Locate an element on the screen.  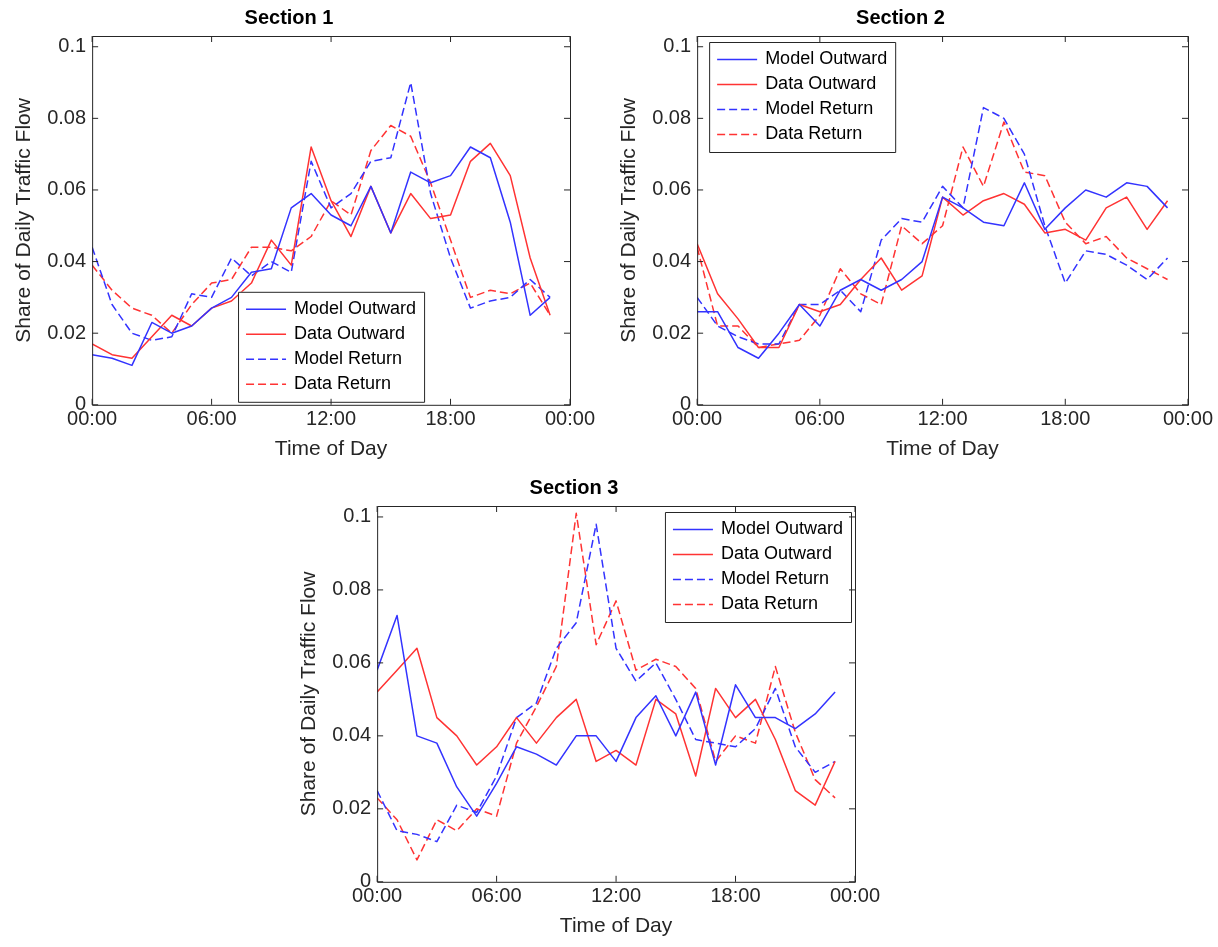
chart-title: Section 1 is located at coordinates (289, 16).